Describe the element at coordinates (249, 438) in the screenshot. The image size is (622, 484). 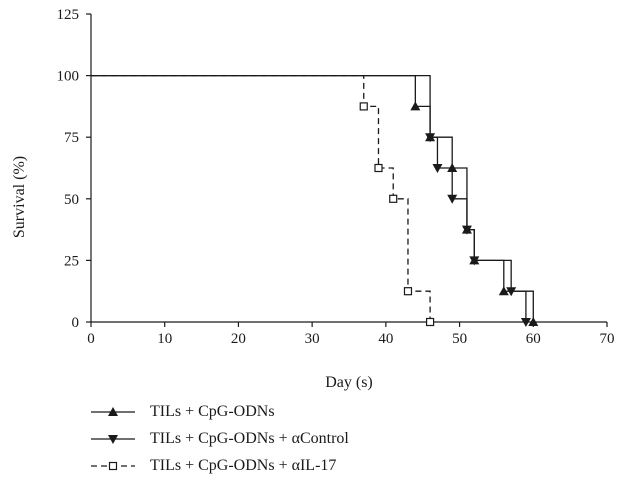
I see `legend-label-2: TILs + CpG-ODNs + αControl` at that location.